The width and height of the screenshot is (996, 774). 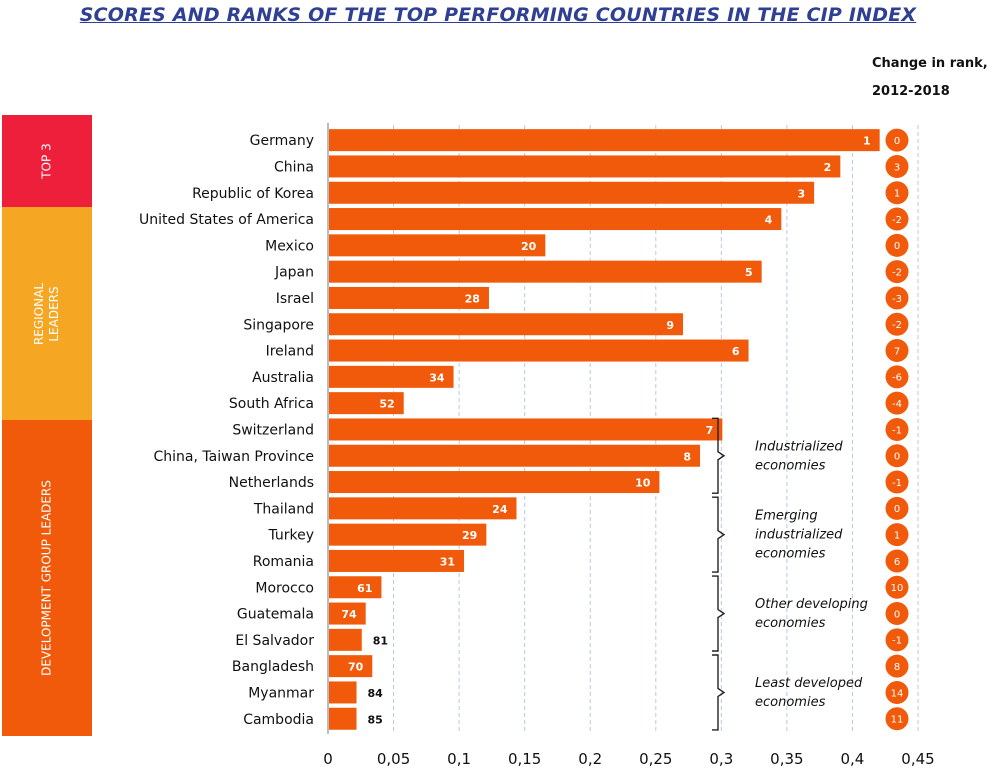 I want to click on rank-change-label: -4, so click(x=897, y=404).